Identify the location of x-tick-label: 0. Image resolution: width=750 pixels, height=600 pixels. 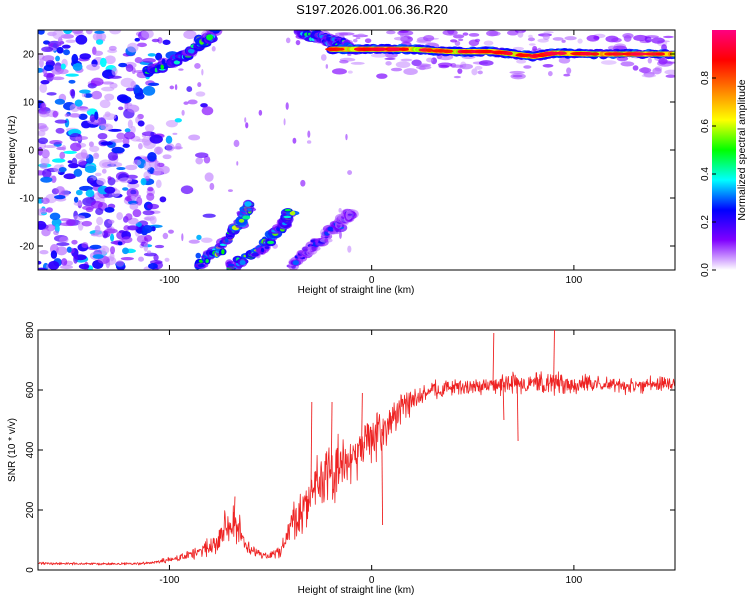
(372, 580).